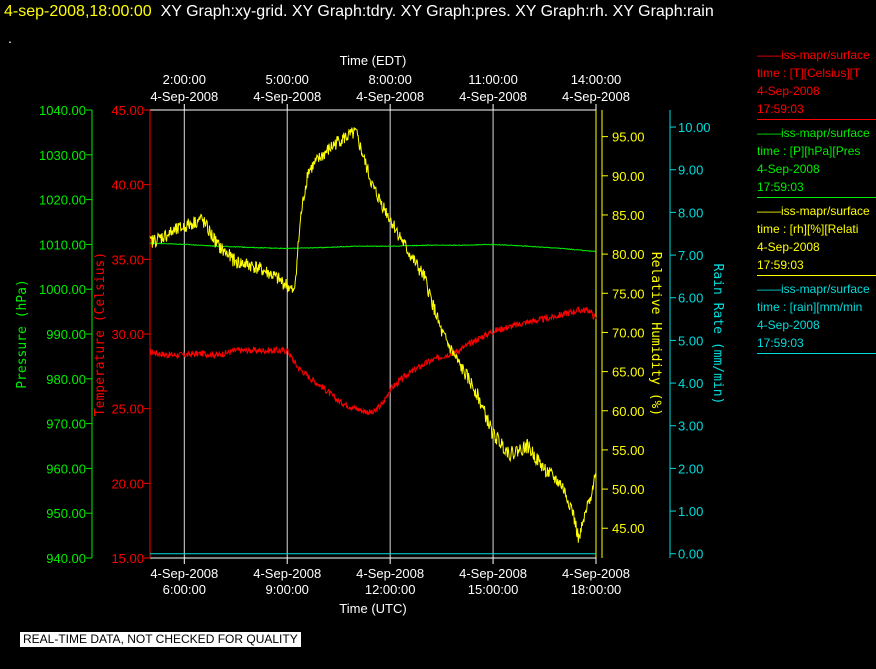  I want to click on temperature-tick-label: 40.00, so click(127, 185).